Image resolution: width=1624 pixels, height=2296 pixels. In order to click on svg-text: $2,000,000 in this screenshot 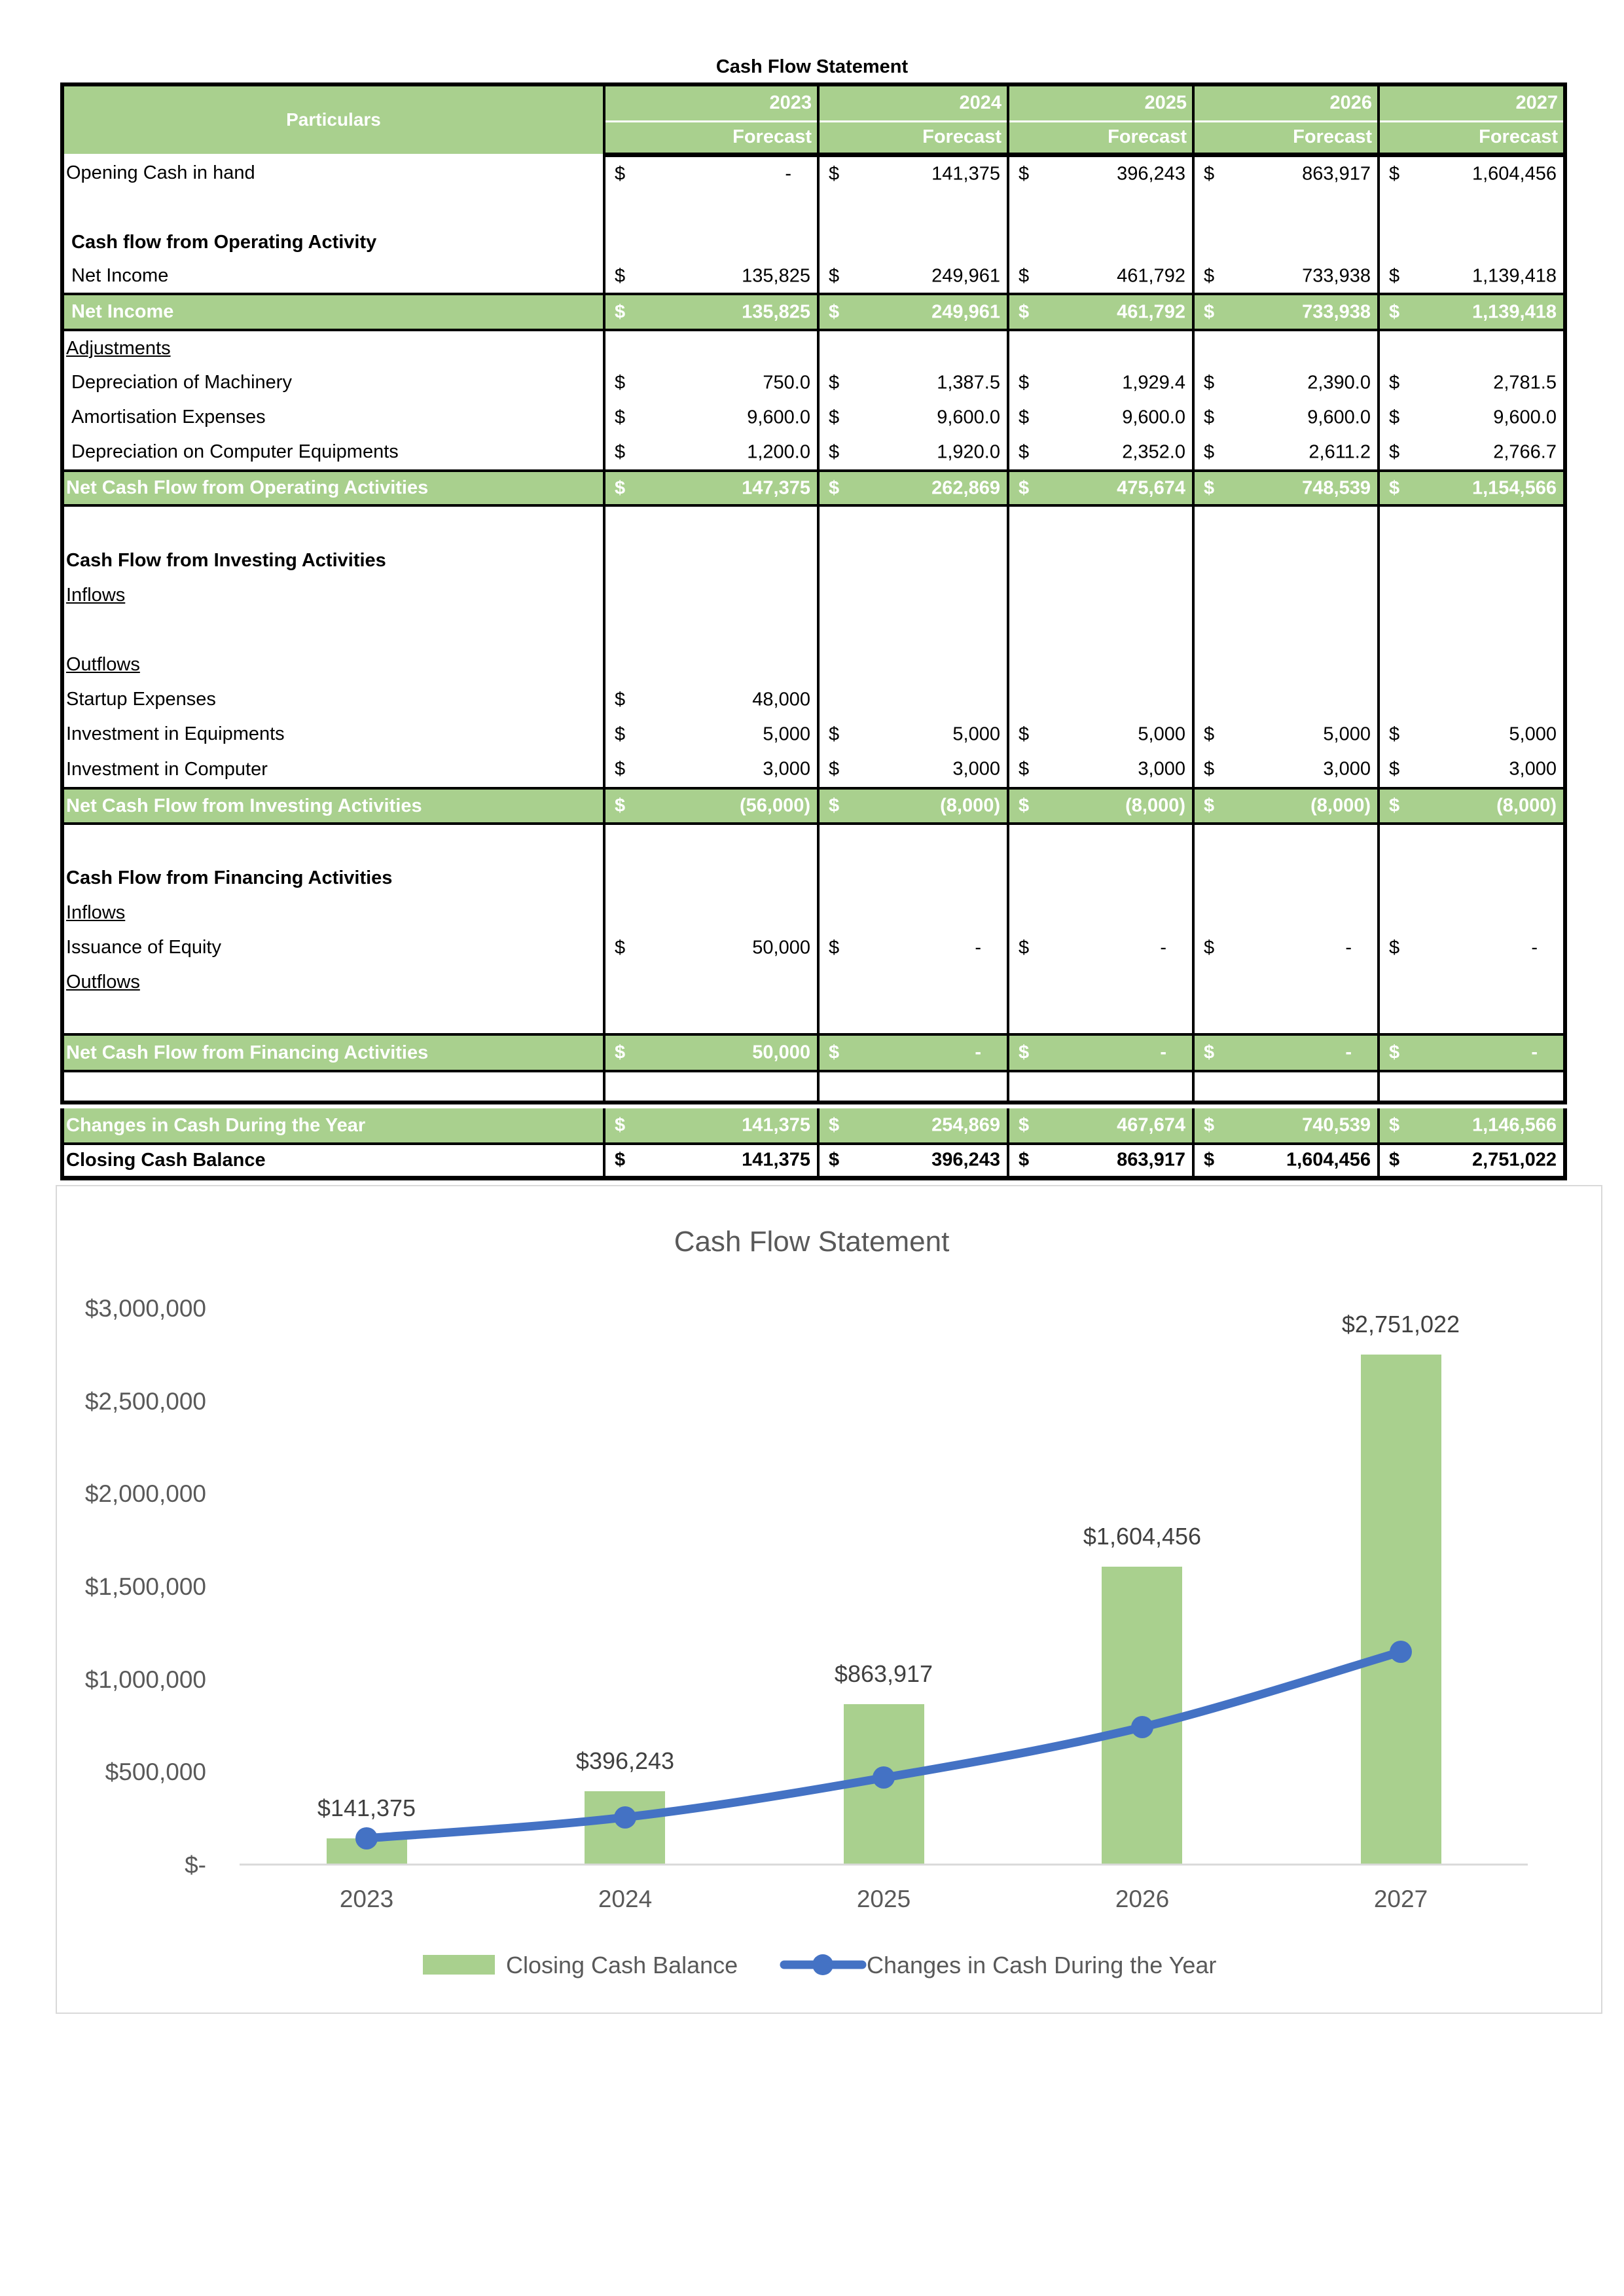, I will do `click(145, 1493)`.